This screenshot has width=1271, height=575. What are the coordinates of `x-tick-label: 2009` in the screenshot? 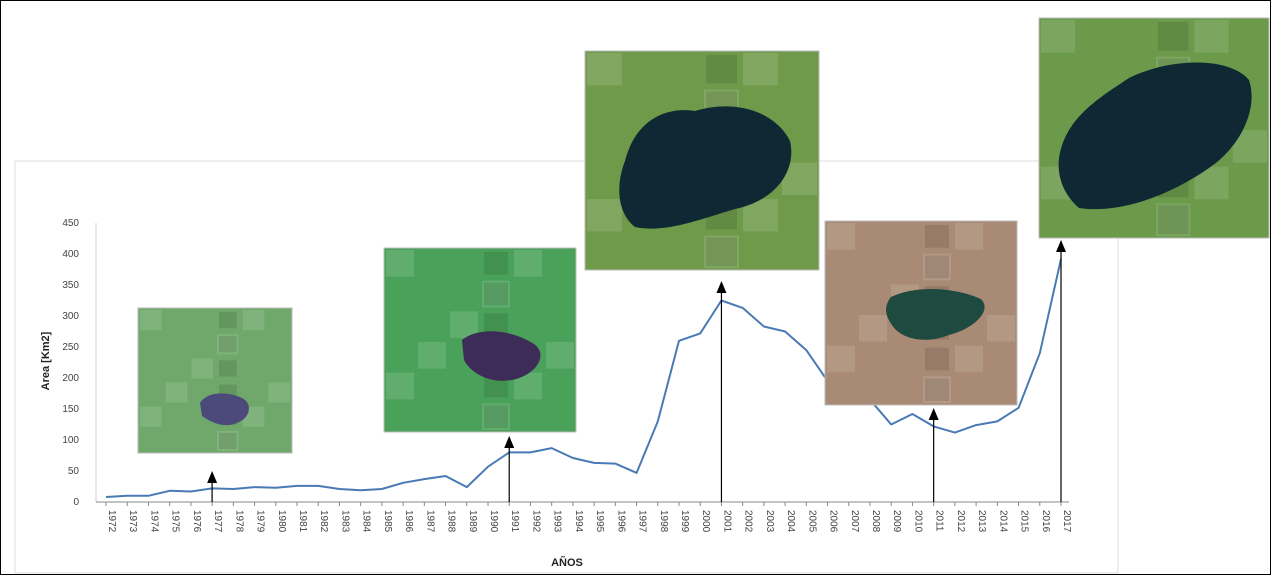 It's located at (896, 521).